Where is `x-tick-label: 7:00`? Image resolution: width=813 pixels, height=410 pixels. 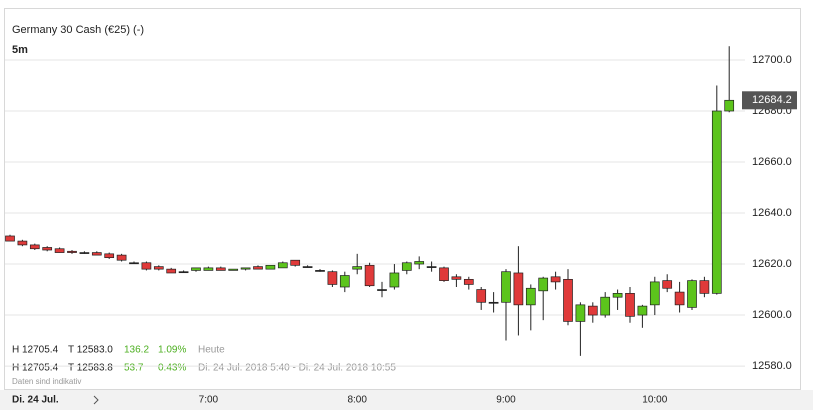
x-tick-label: 7:00 is located at coordinates (209, 400).